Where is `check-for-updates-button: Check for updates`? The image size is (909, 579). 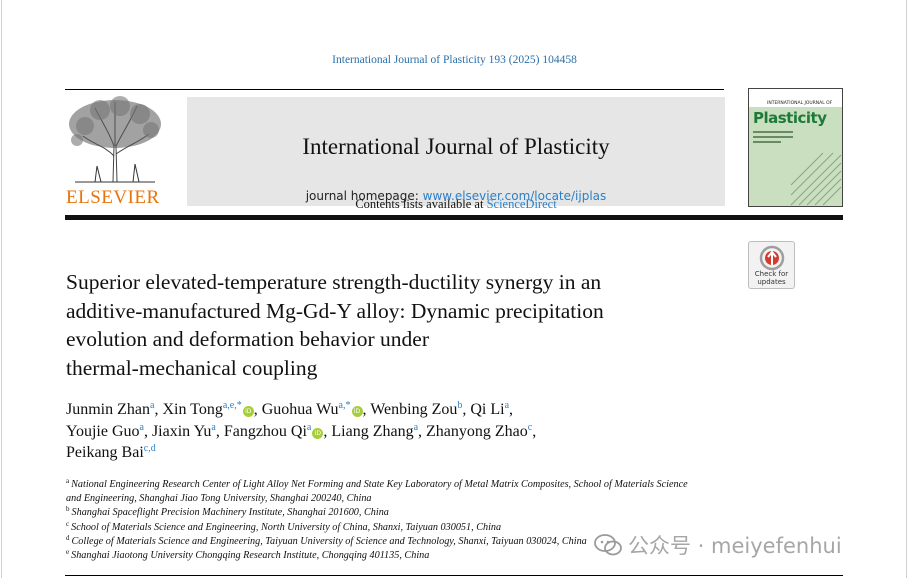 check-for-updates-button: Check for updates is located at coordinates (771, 265).